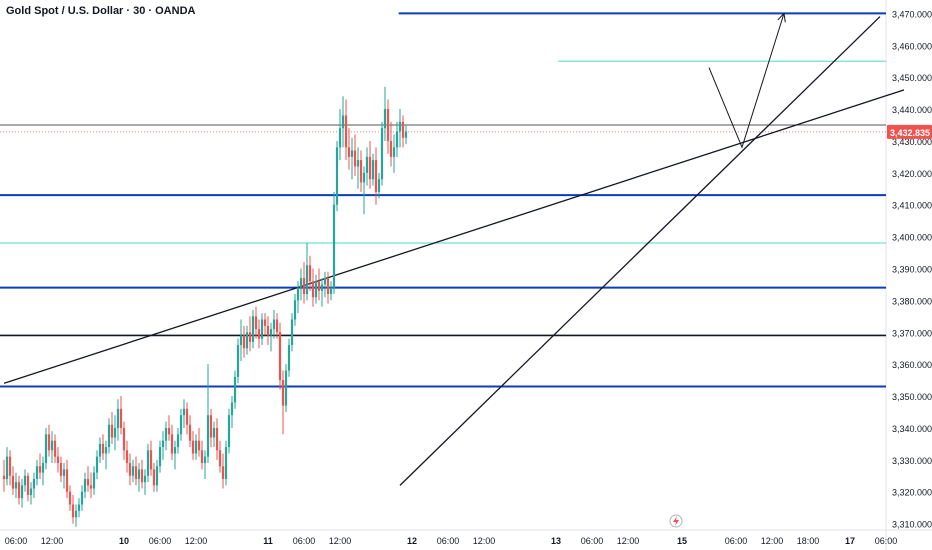  Describe the element at coordinates (808, 541) in the screenshot. I see `x-tick-label: 18:00` at that location.